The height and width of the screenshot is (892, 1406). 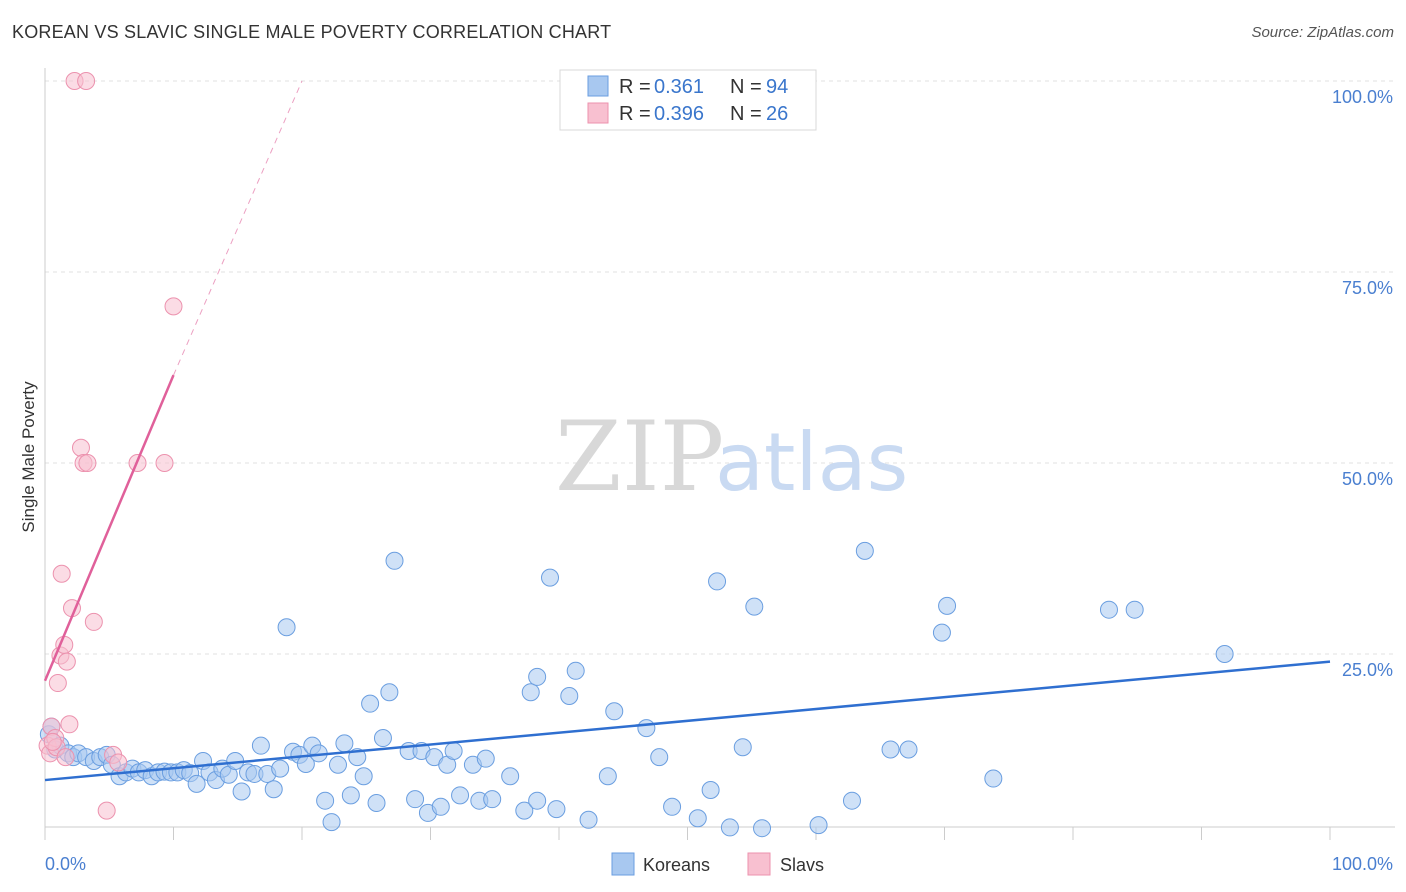 I want to click on legend-swatch-slavs, so click(x=598, y=113).